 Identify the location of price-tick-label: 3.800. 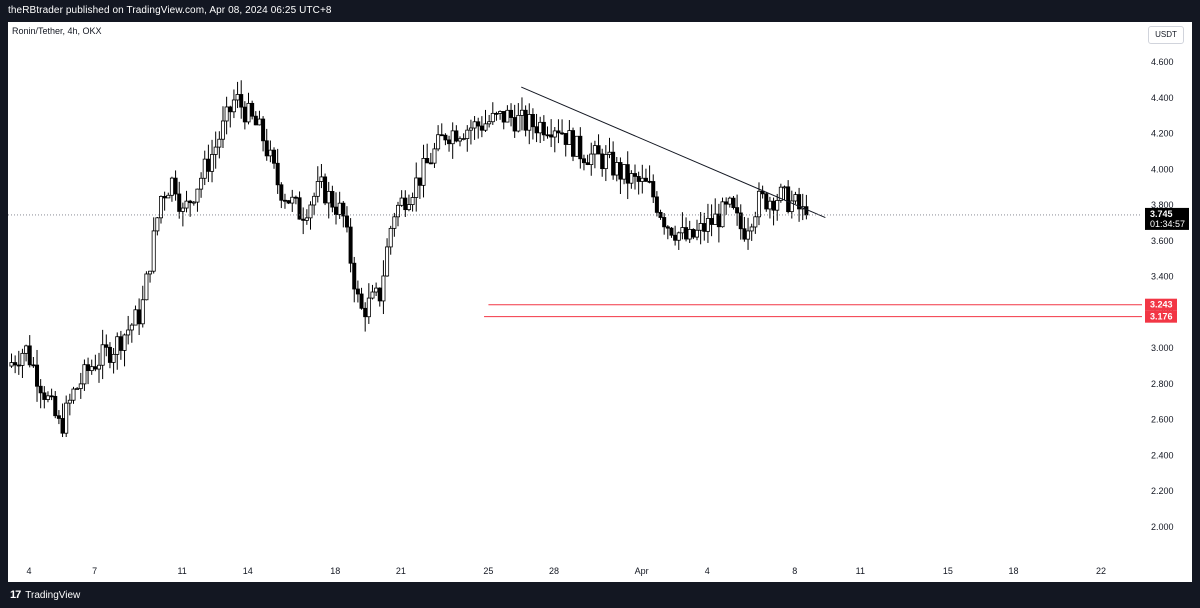
(1162, 205).